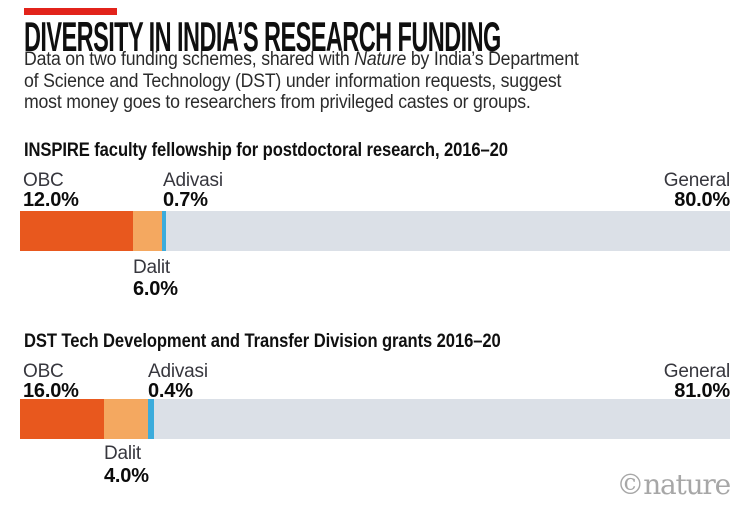 The image size is (751, 510). What do you see at coordinates (170, 391) in the screenshot?
I see `value-adivasi: 0.4%` at bounding box center [170, 391].